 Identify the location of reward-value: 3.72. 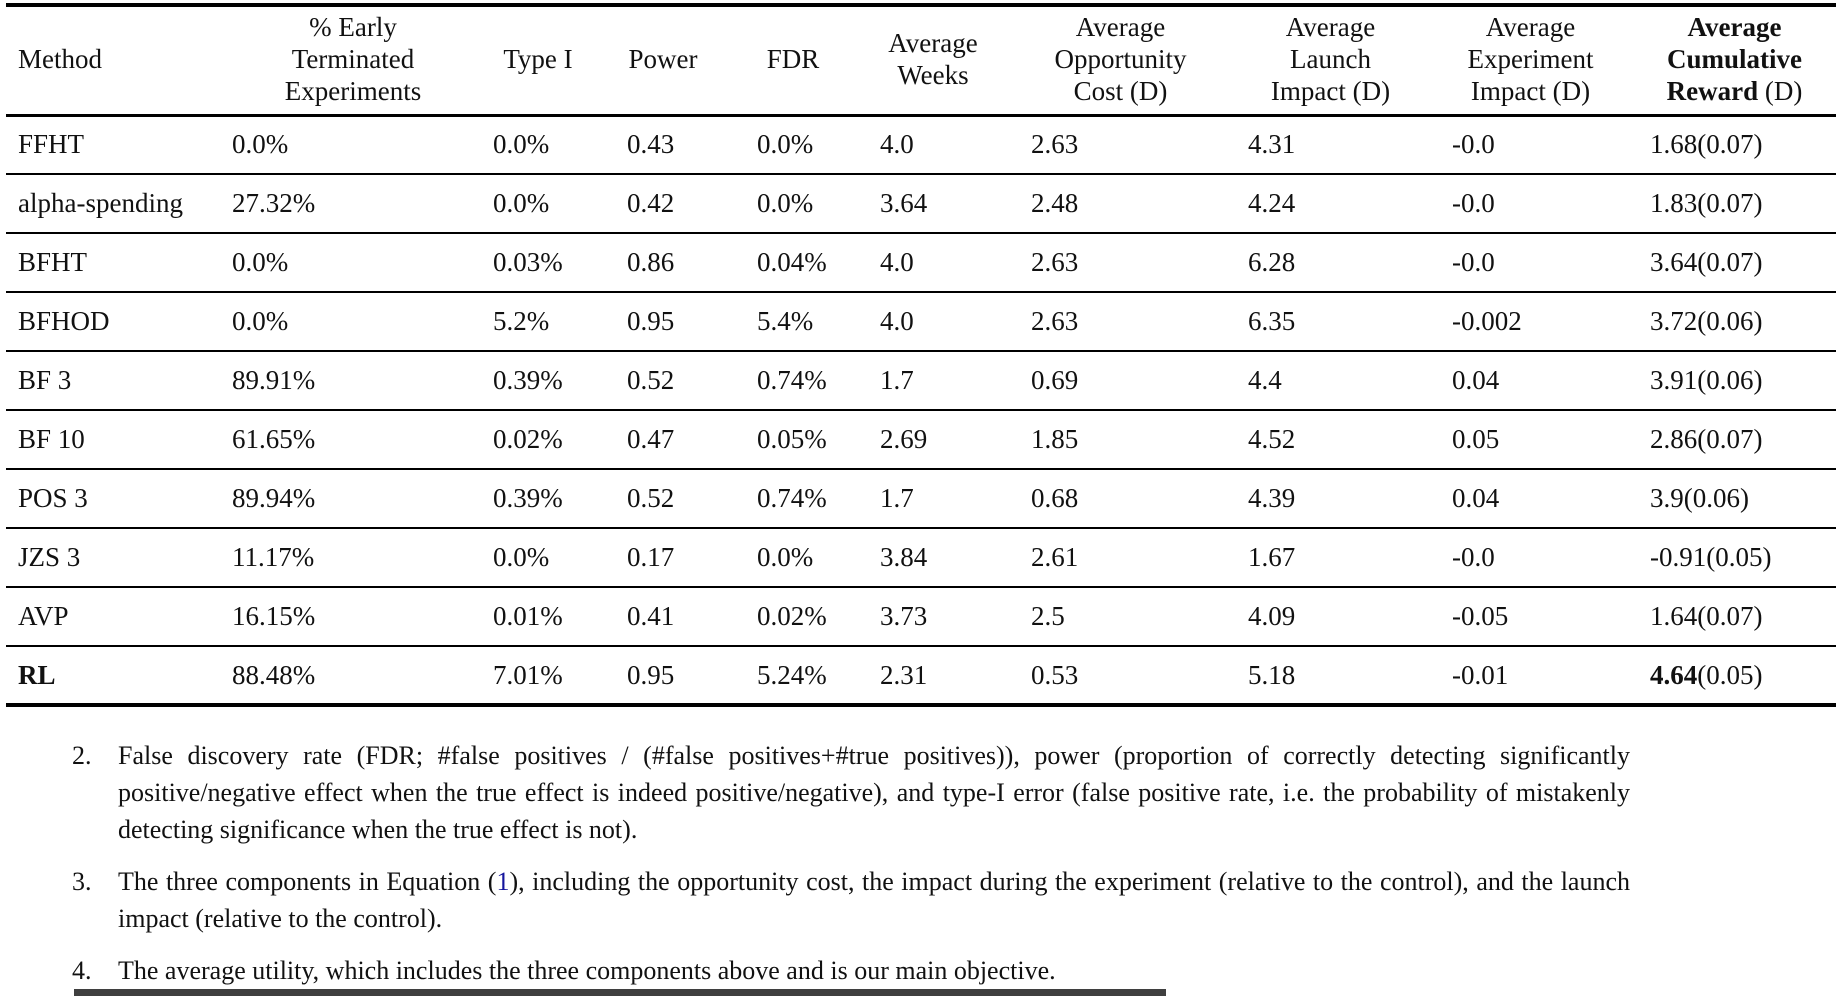
(1674, 321).